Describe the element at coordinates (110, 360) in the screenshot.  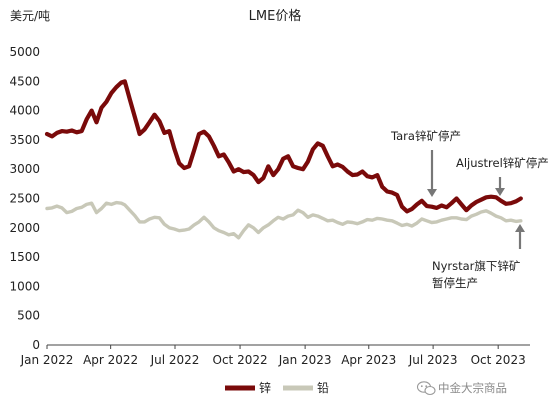
I see `x-tick-label: Apr 2022` at that location.